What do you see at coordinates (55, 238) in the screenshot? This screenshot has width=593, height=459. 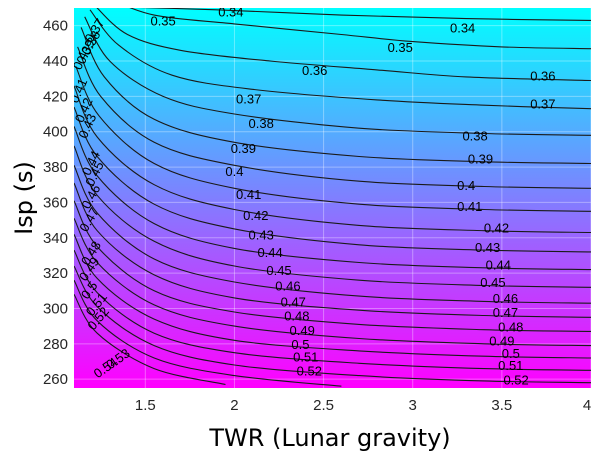 I see `y-tick-label: 340` at bounding box center [55, 238].